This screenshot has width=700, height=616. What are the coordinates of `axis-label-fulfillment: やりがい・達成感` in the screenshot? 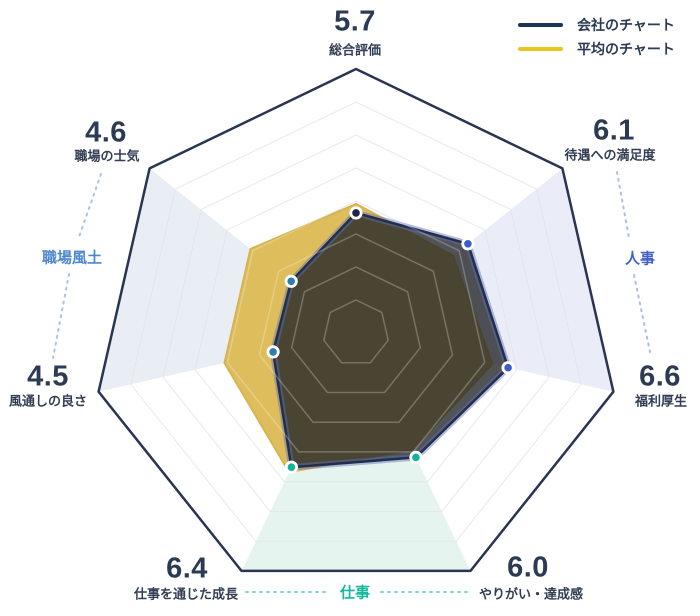 It's located at (531, 594).